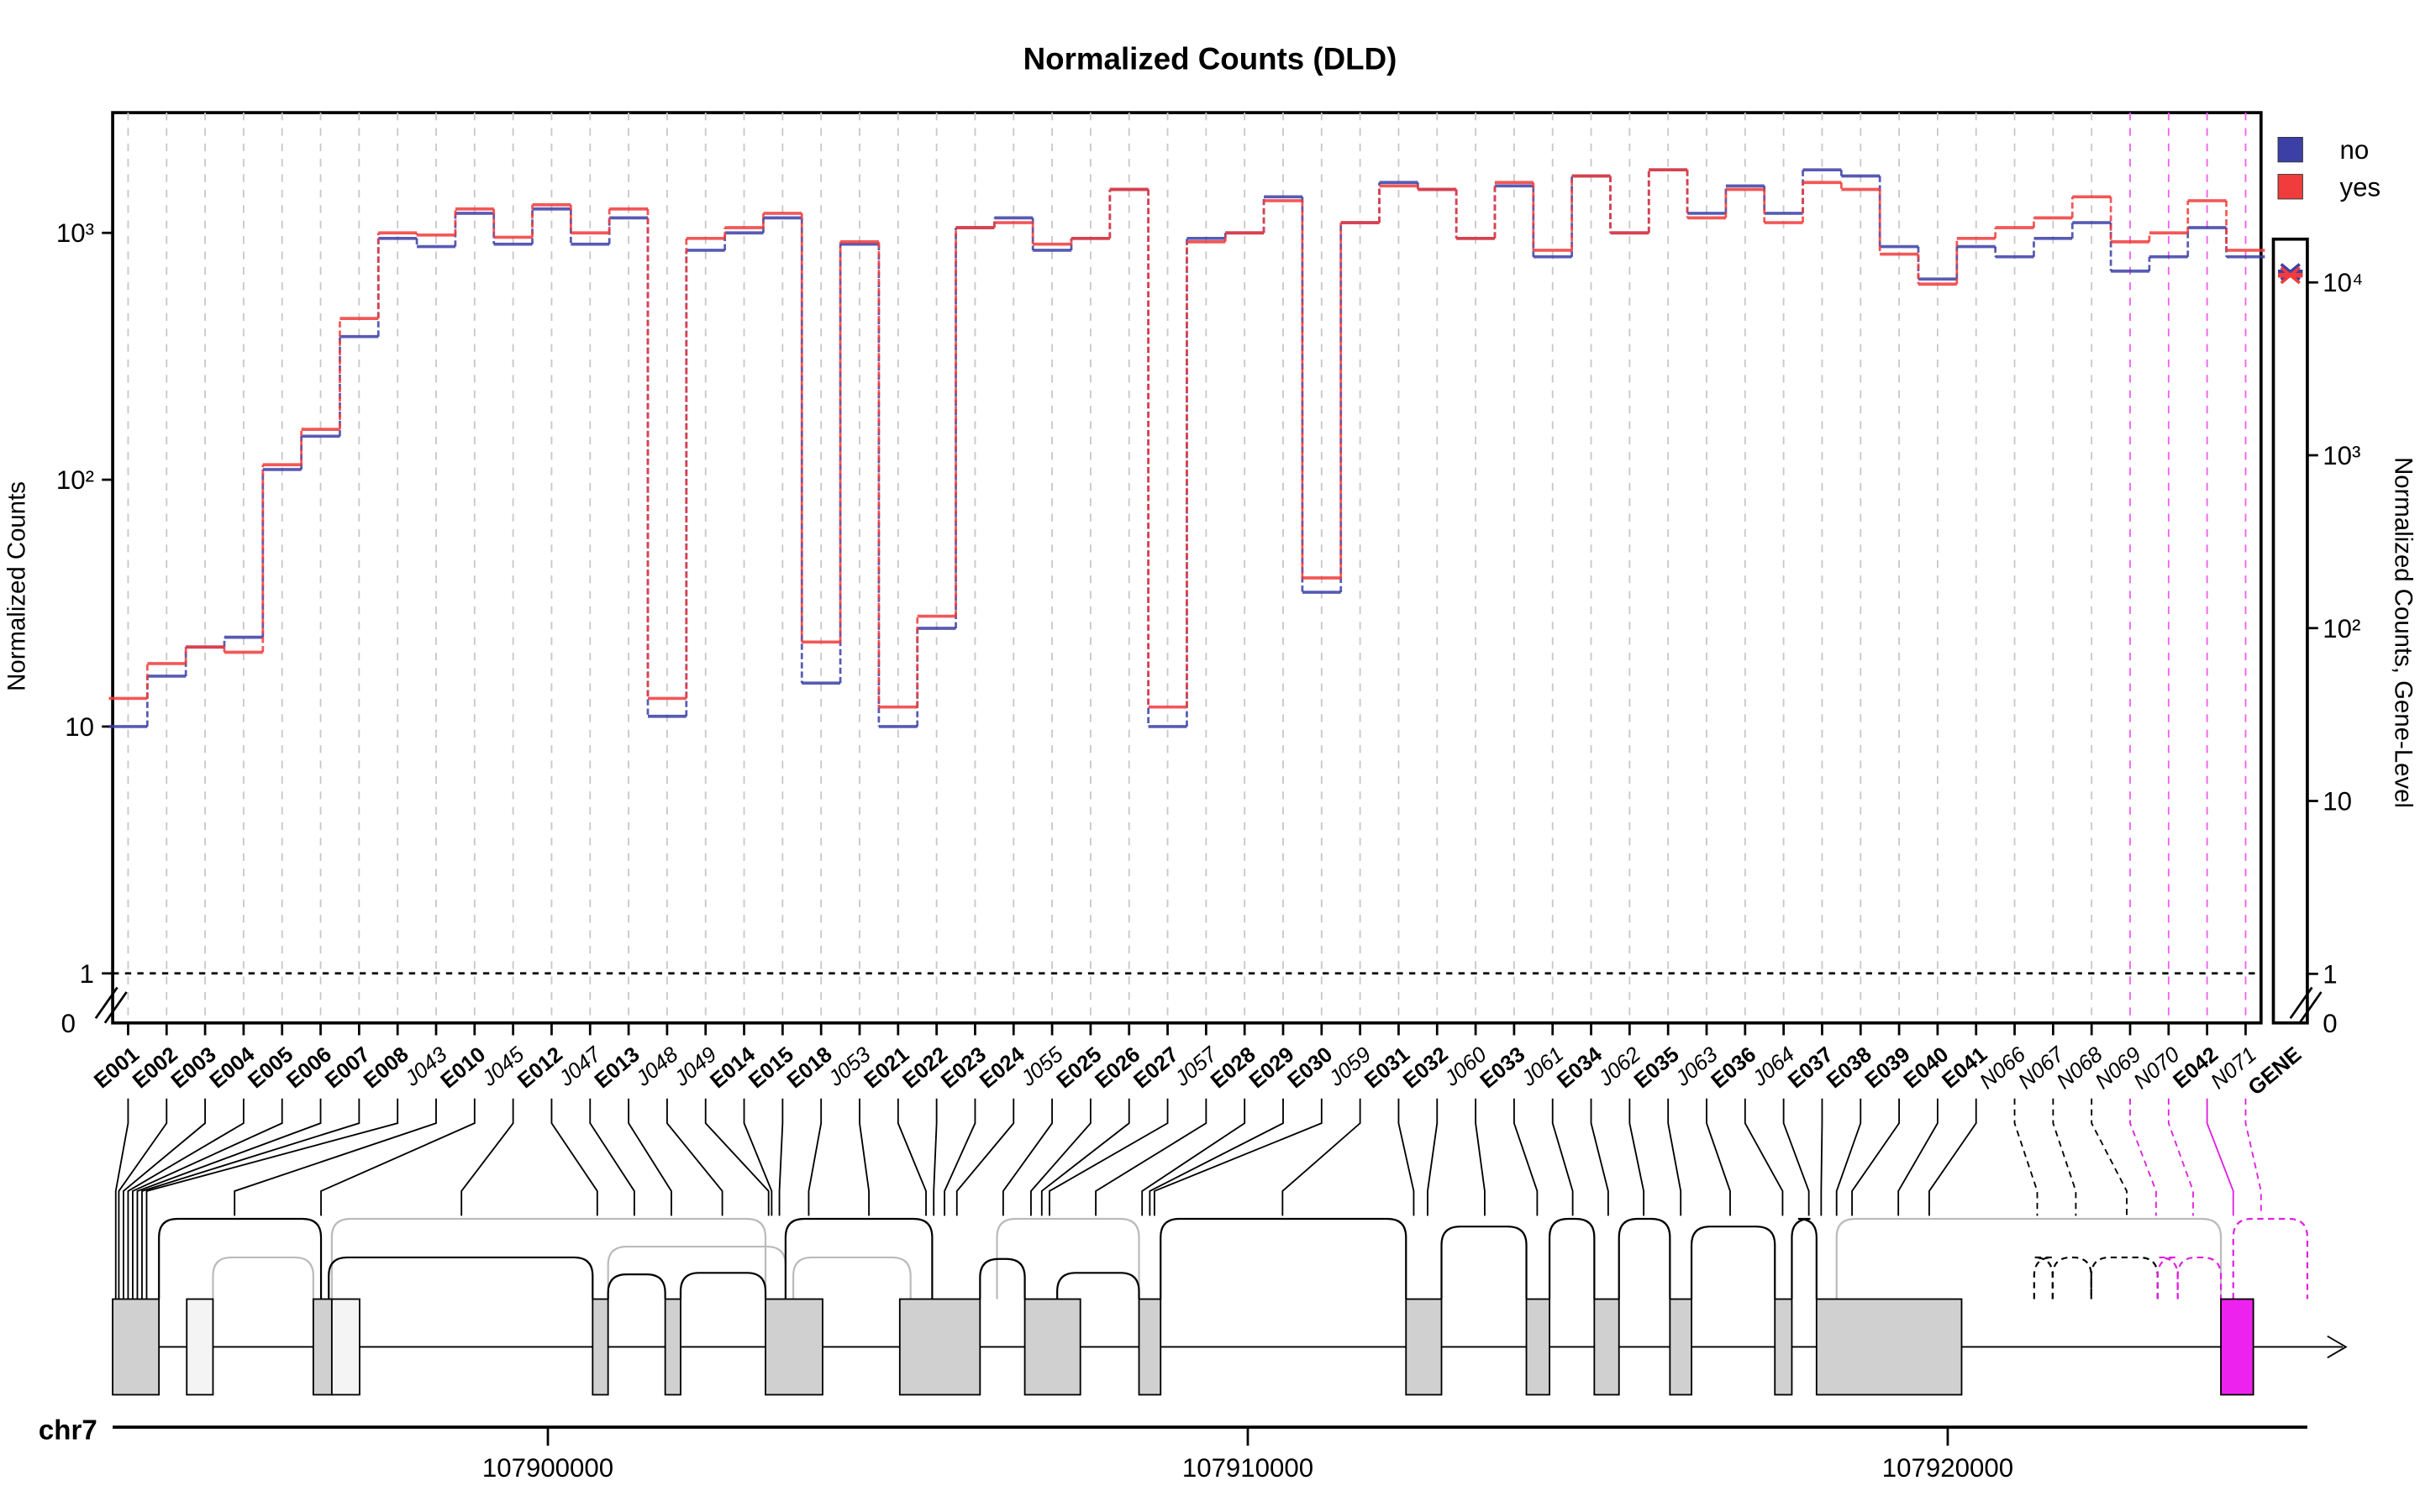  Describe the element at coordinates (68, 1023) in the screenshot. I see `y-zero-label: 0` at that location.